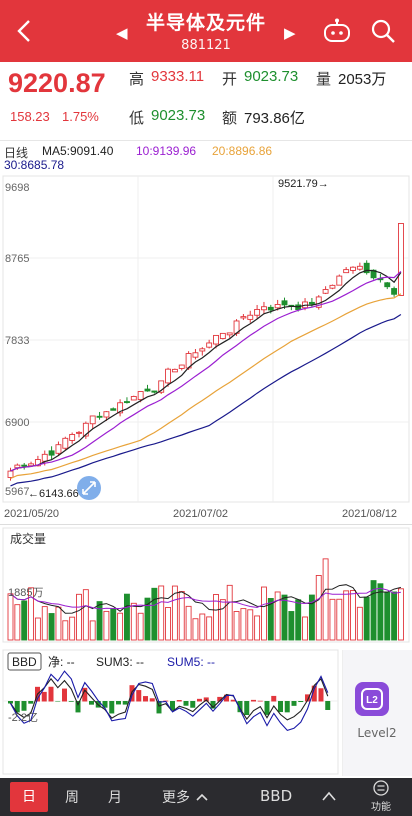  I want to click on volume-ma10-line, so click(205, 598).